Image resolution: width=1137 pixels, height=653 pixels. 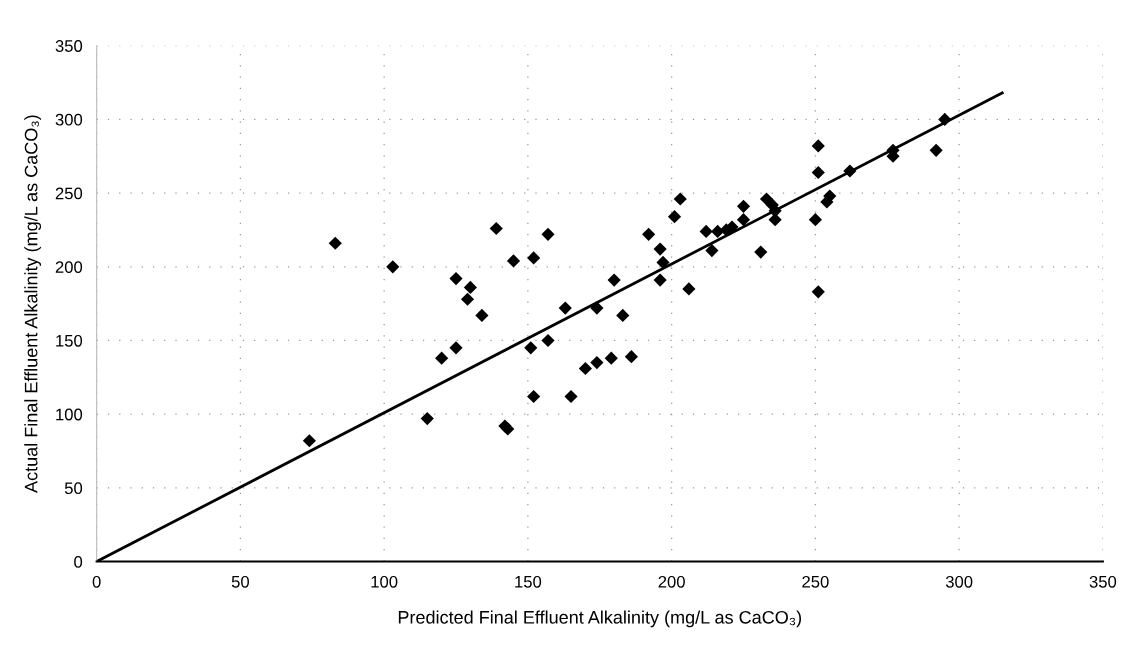 What do you see at coordinates (528, 581) in the screenshot?
I see `x-tick-label: 150` at bounding box center [528, 581].